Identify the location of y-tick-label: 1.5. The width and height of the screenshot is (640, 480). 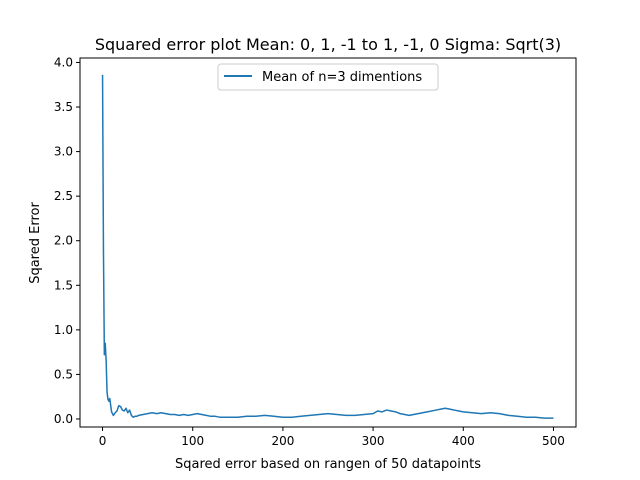
(63, 285).